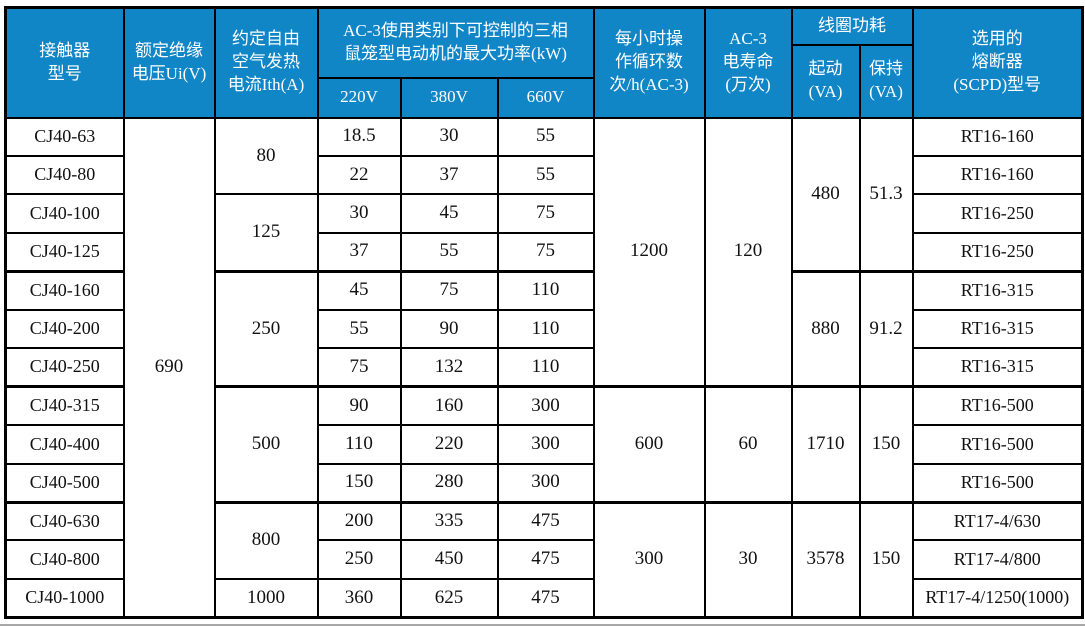  Describe the element at coordinates (266, 233) in the screenshot. I see `cell-thermal-current: 125` at that location.